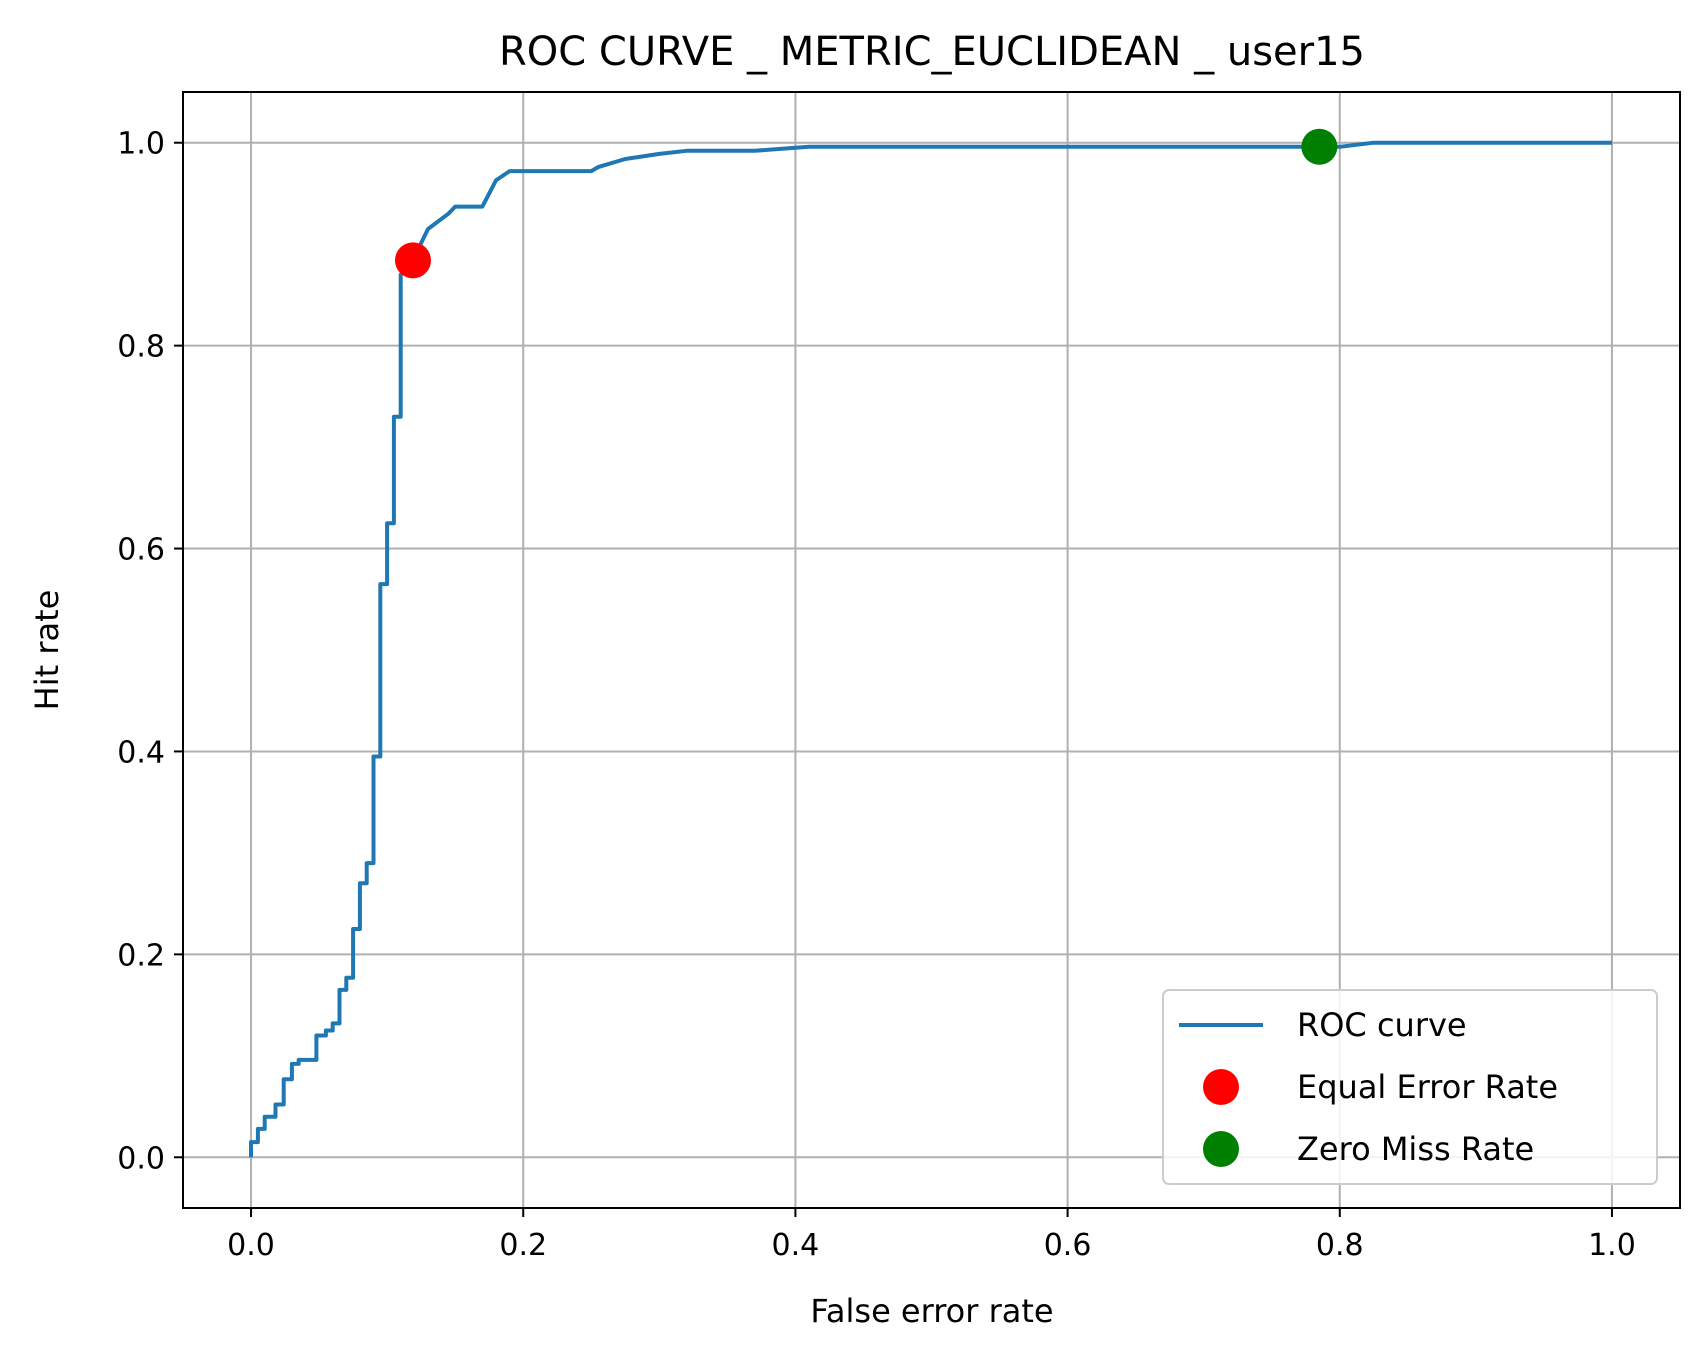 This screenshot has width=1700, height=1356. I want to click on y-tick-label: 1.0, so click(141, 144).